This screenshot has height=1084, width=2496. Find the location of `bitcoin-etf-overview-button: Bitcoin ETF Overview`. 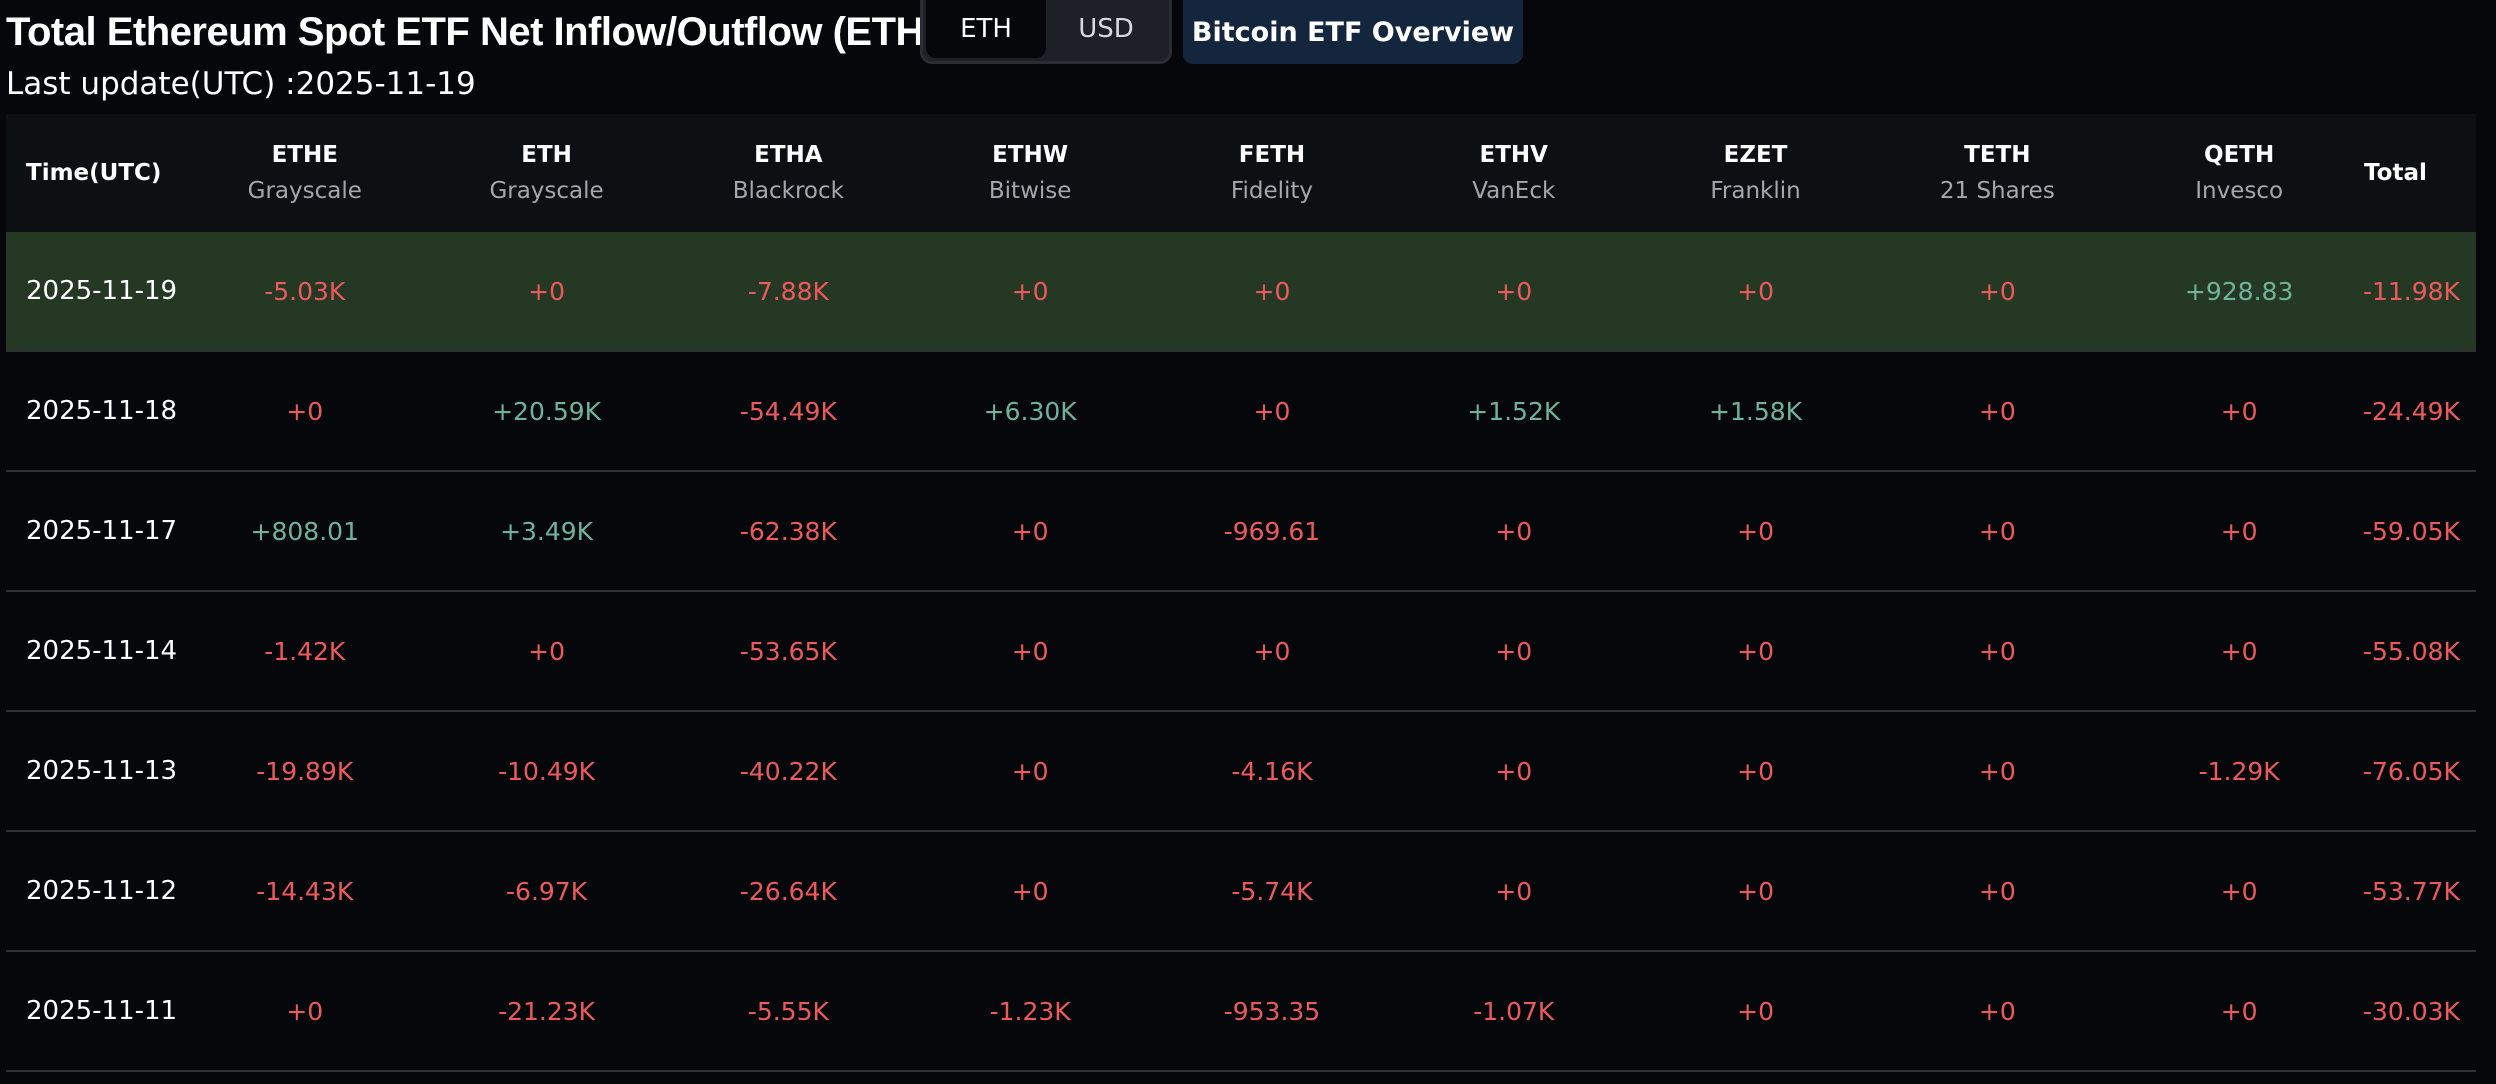

bitcoin-etf-overview-button: Bitcoin ETF Overview is located at coordinates (1353, 32).